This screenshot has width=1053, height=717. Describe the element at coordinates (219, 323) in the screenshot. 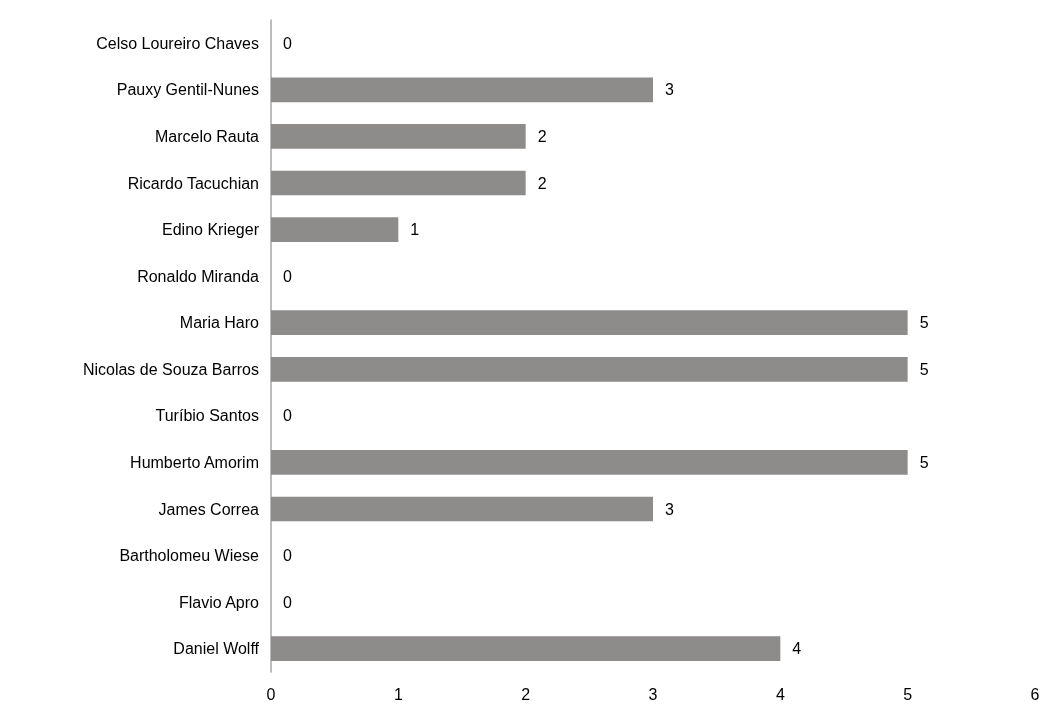

I see `y-tick-label: Maria Haro` at that location.